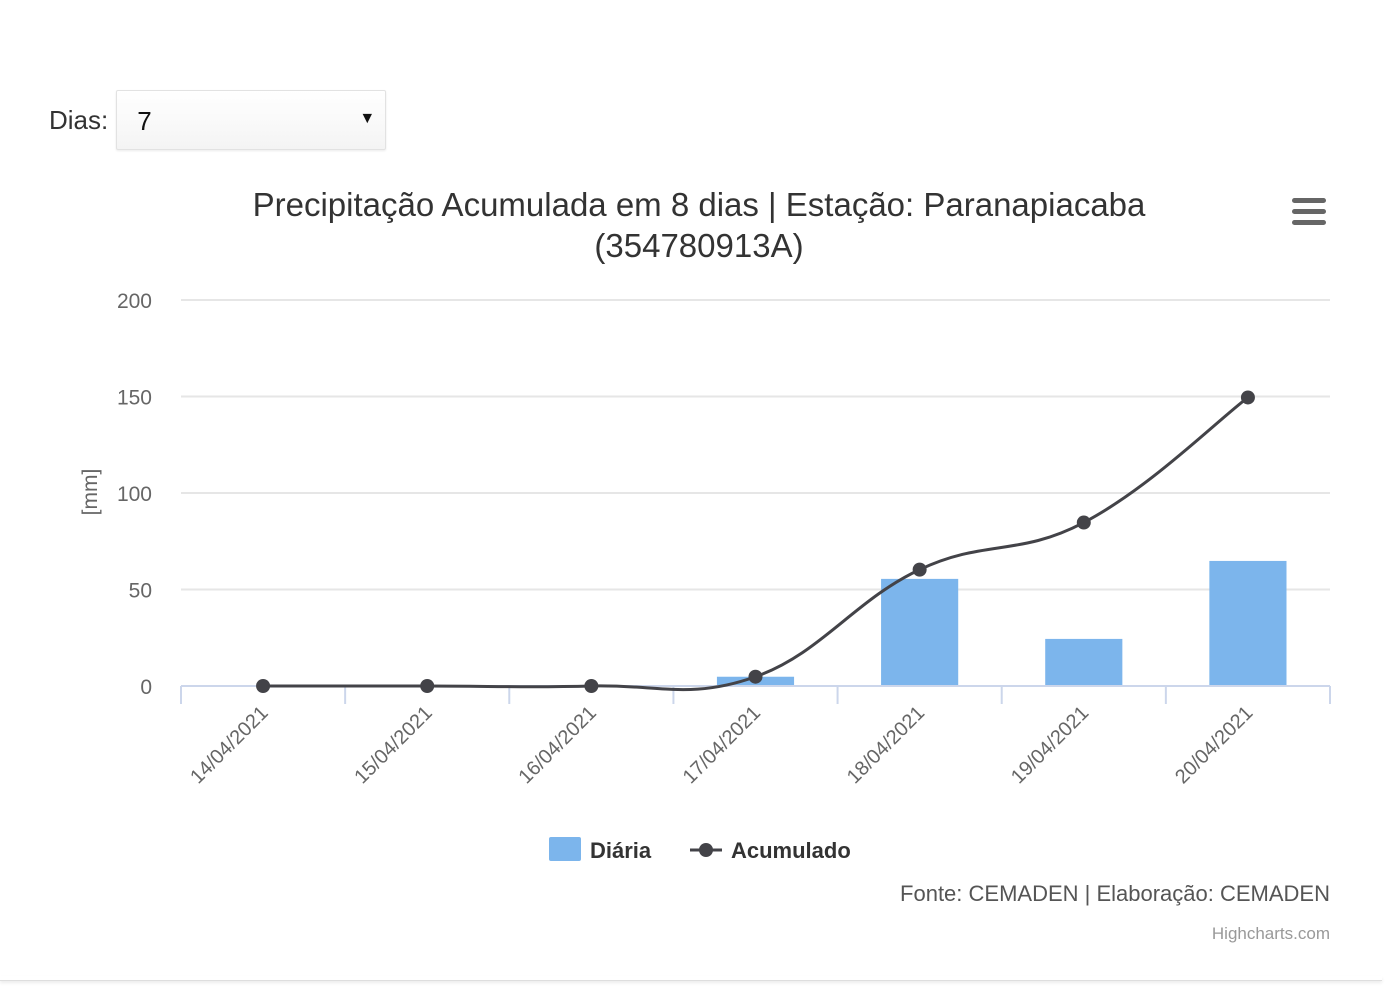 This screenshot has width=1396, height=986. Describe the element at coordinates (1050, 745) in the screenshot. I see `x-tick-label: 19/04/2021` at that location.